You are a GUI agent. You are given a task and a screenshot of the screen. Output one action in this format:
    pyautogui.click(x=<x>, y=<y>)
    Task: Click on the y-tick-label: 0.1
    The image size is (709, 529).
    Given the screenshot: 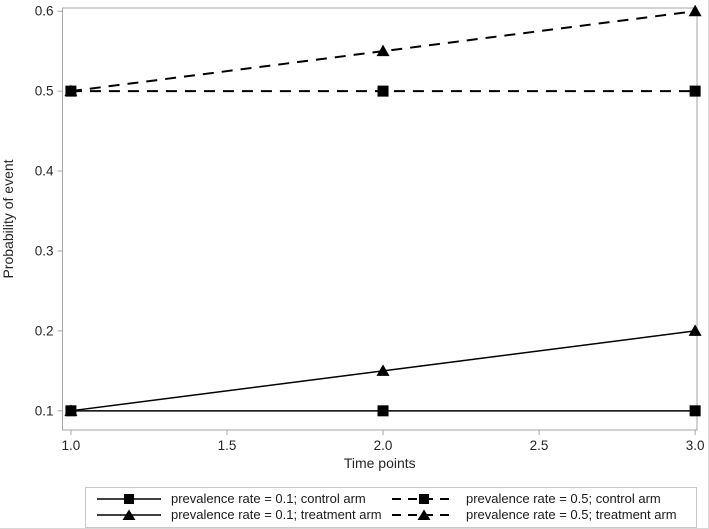 What is the action you would take?
    pyautogui.click(x=44, y=410)
    